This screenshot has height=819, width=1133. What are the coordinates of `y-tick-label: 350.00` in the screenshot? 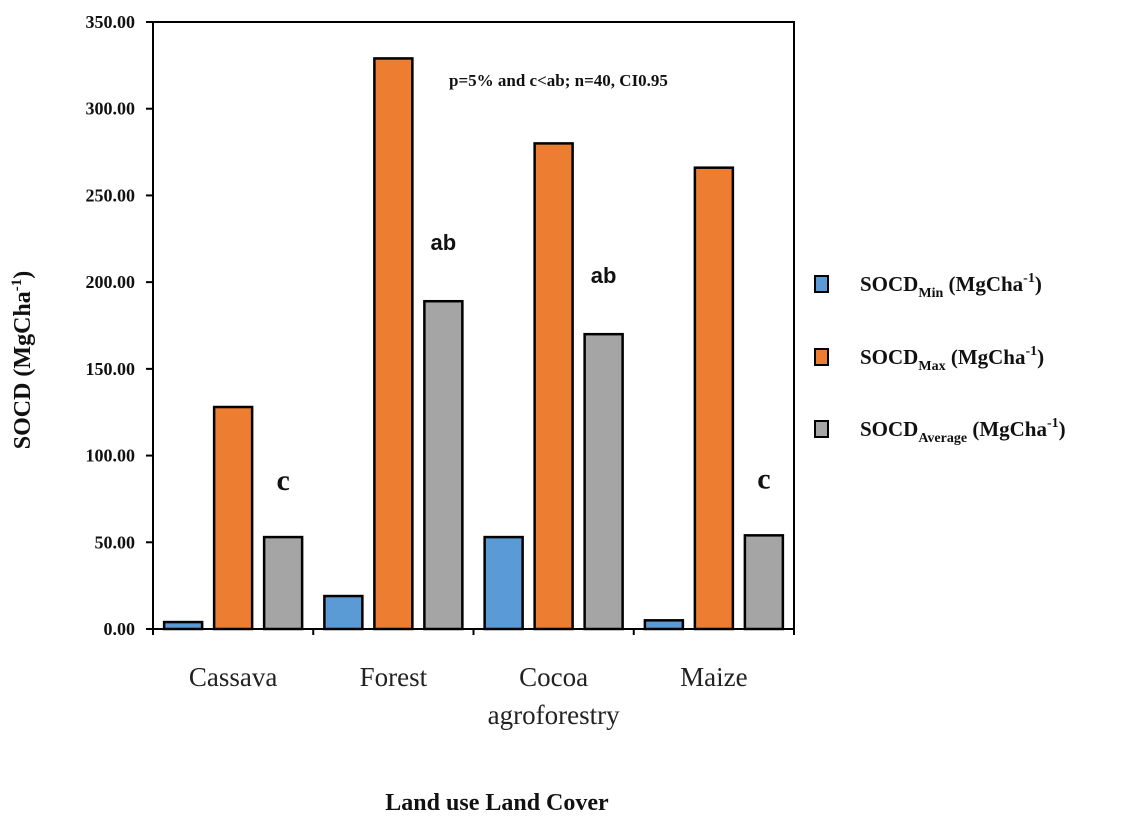 It's located at (111, 22).